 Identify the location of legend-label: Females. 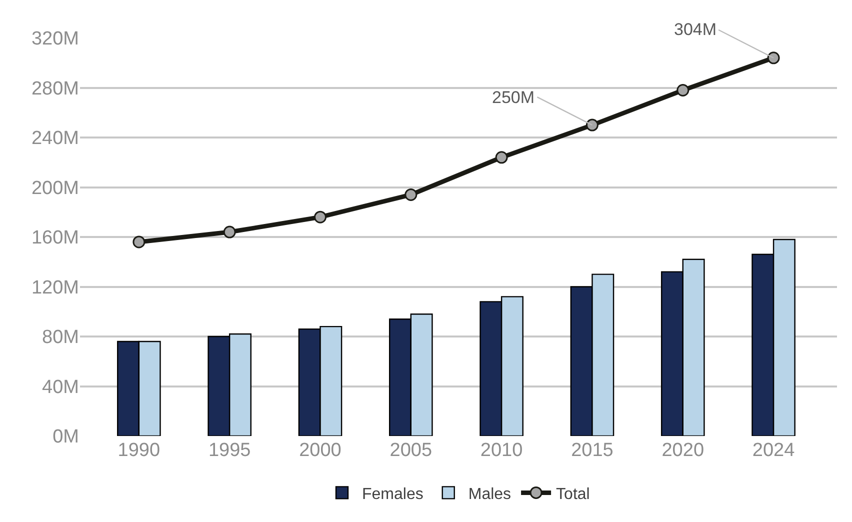
(393, 494).